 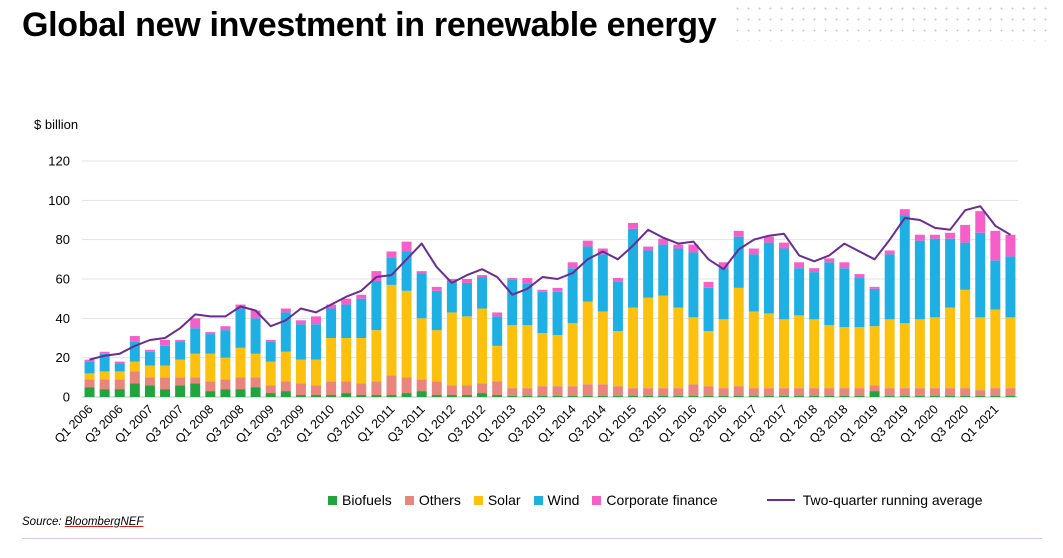 What do you see at coordinates (892, 500) in the screenshot?
I see `legend-label-running-average: Two-quarter running average` at bounding box center [892, 500].